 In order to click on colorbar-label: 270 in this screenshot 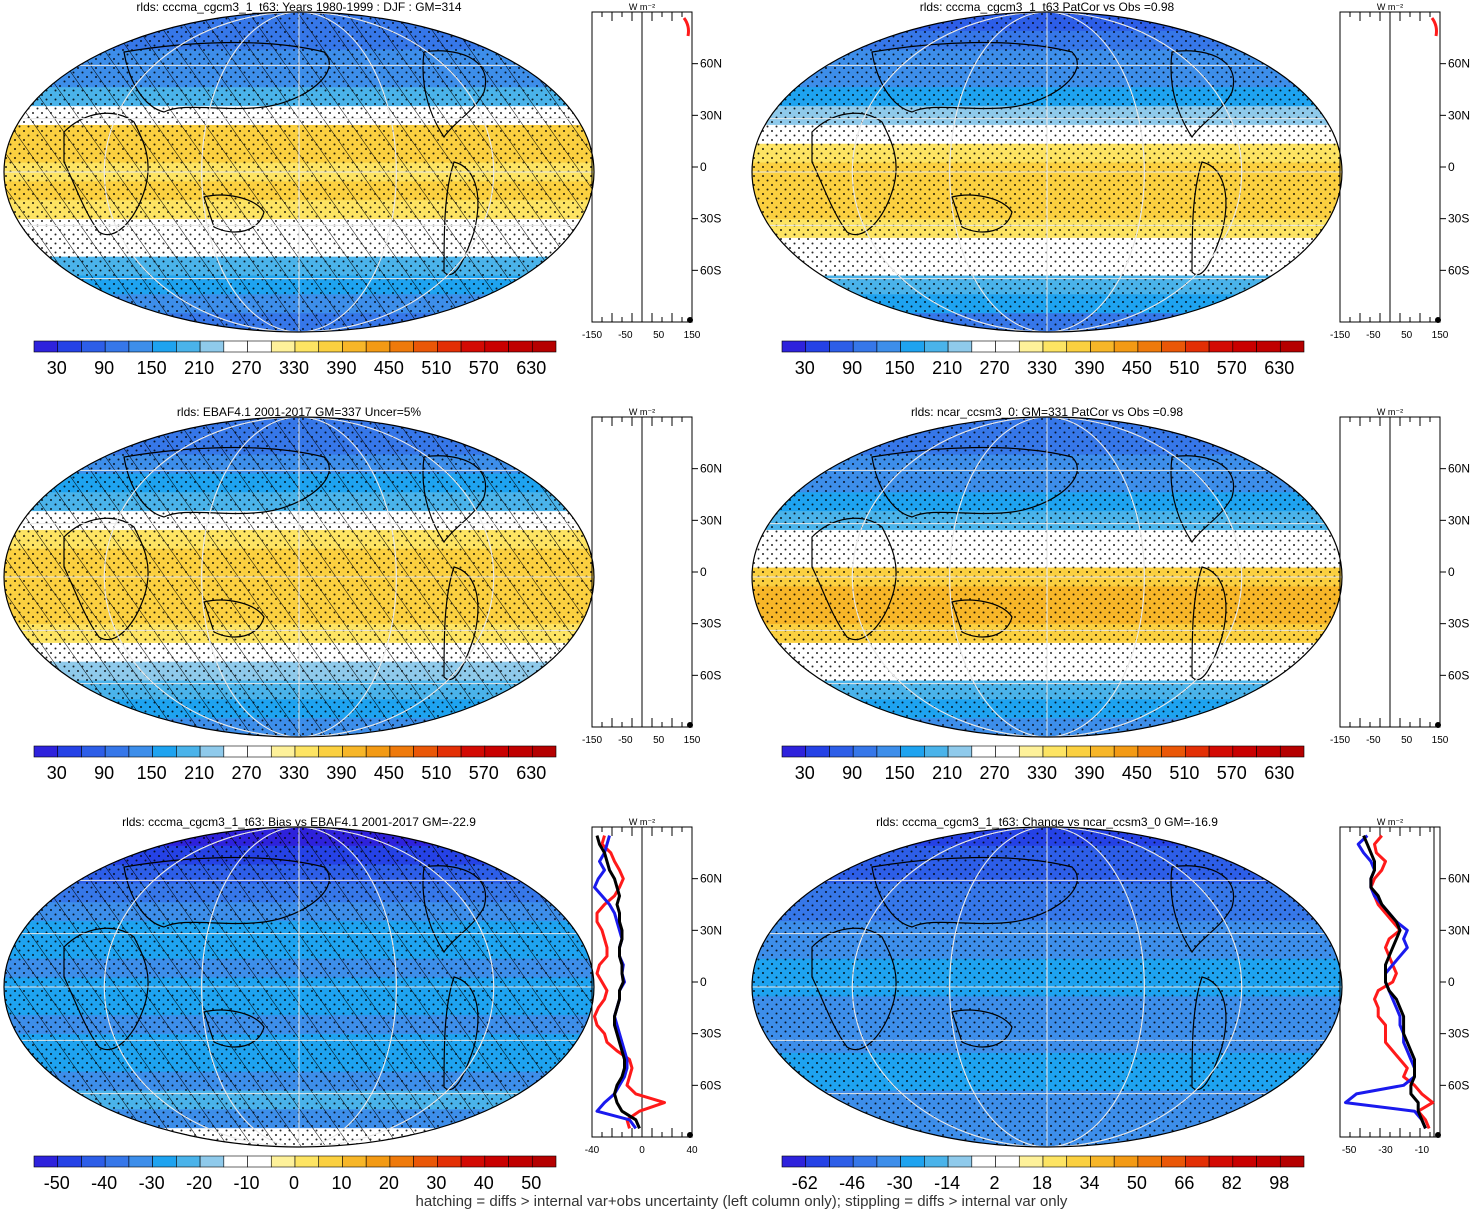, I will do `click(247, 368)`.